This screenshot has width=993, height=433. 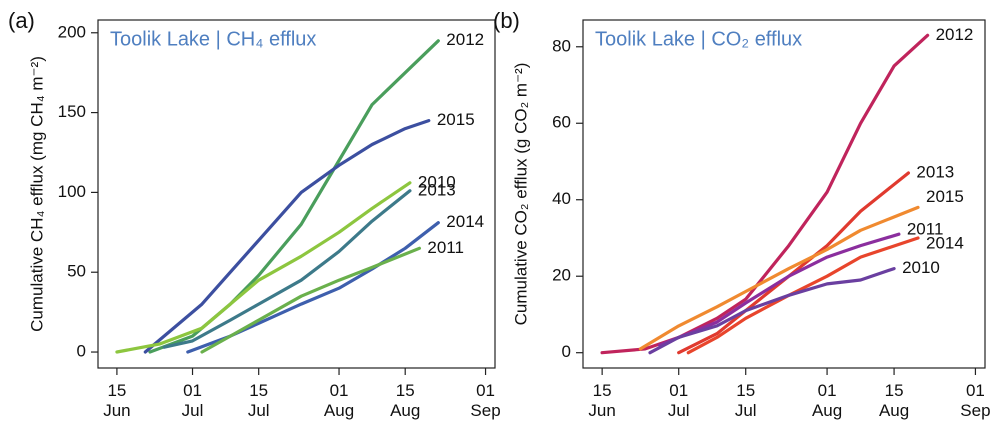 I want to click on y-tick-label: 20, so click(x=561, y=275).